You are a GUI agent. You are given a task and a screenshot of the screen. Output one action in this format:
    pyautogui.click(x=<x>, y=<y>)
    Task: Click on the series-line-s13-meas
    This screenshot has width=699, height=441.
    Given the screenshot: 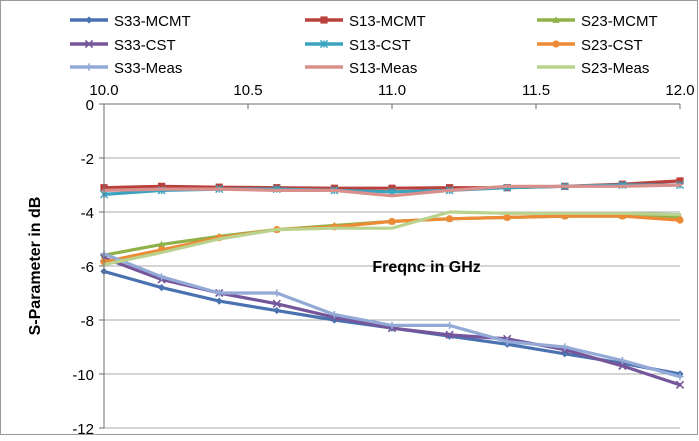 What is the action you would take?
    pyautogui.click(x=392, y=190)
    